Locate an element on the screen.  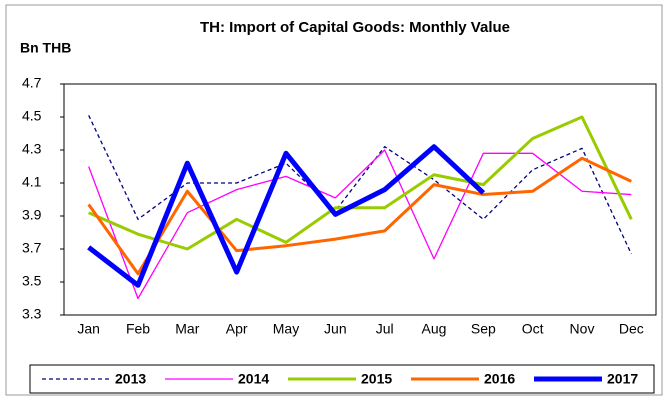
x-tick-label: Jan is located at coordinates (88, 329).